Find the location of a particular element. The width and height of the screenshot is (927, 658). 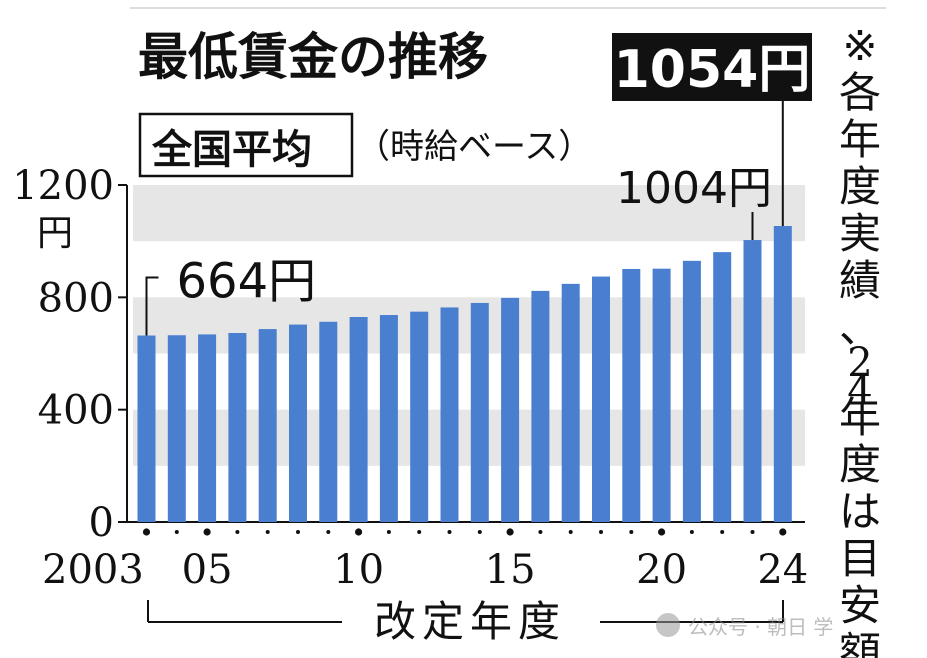

y-tick-label: 1200 is located at coordinates (63, 186).